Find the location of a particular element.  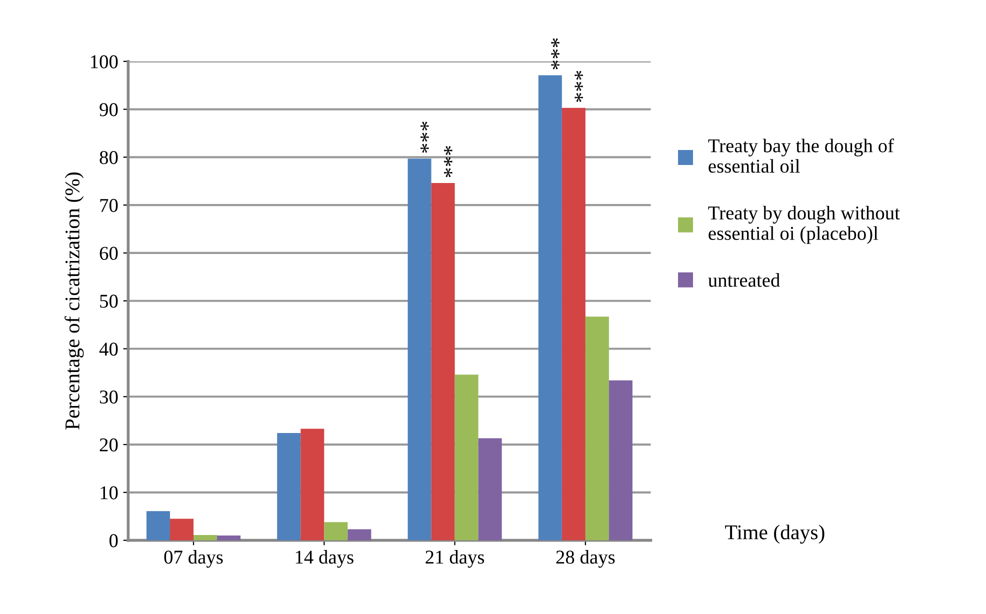

y-tick-label: 90 is located at coordinates (109, 109).